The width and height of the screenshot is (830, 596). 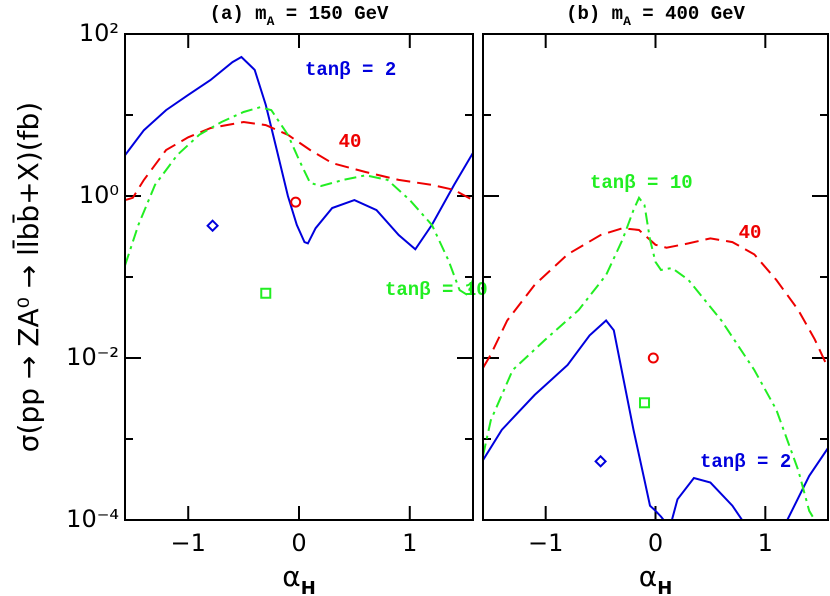 I want to click on panel-title: (b) mA = 400 GeV, so click(x=655, y=16).